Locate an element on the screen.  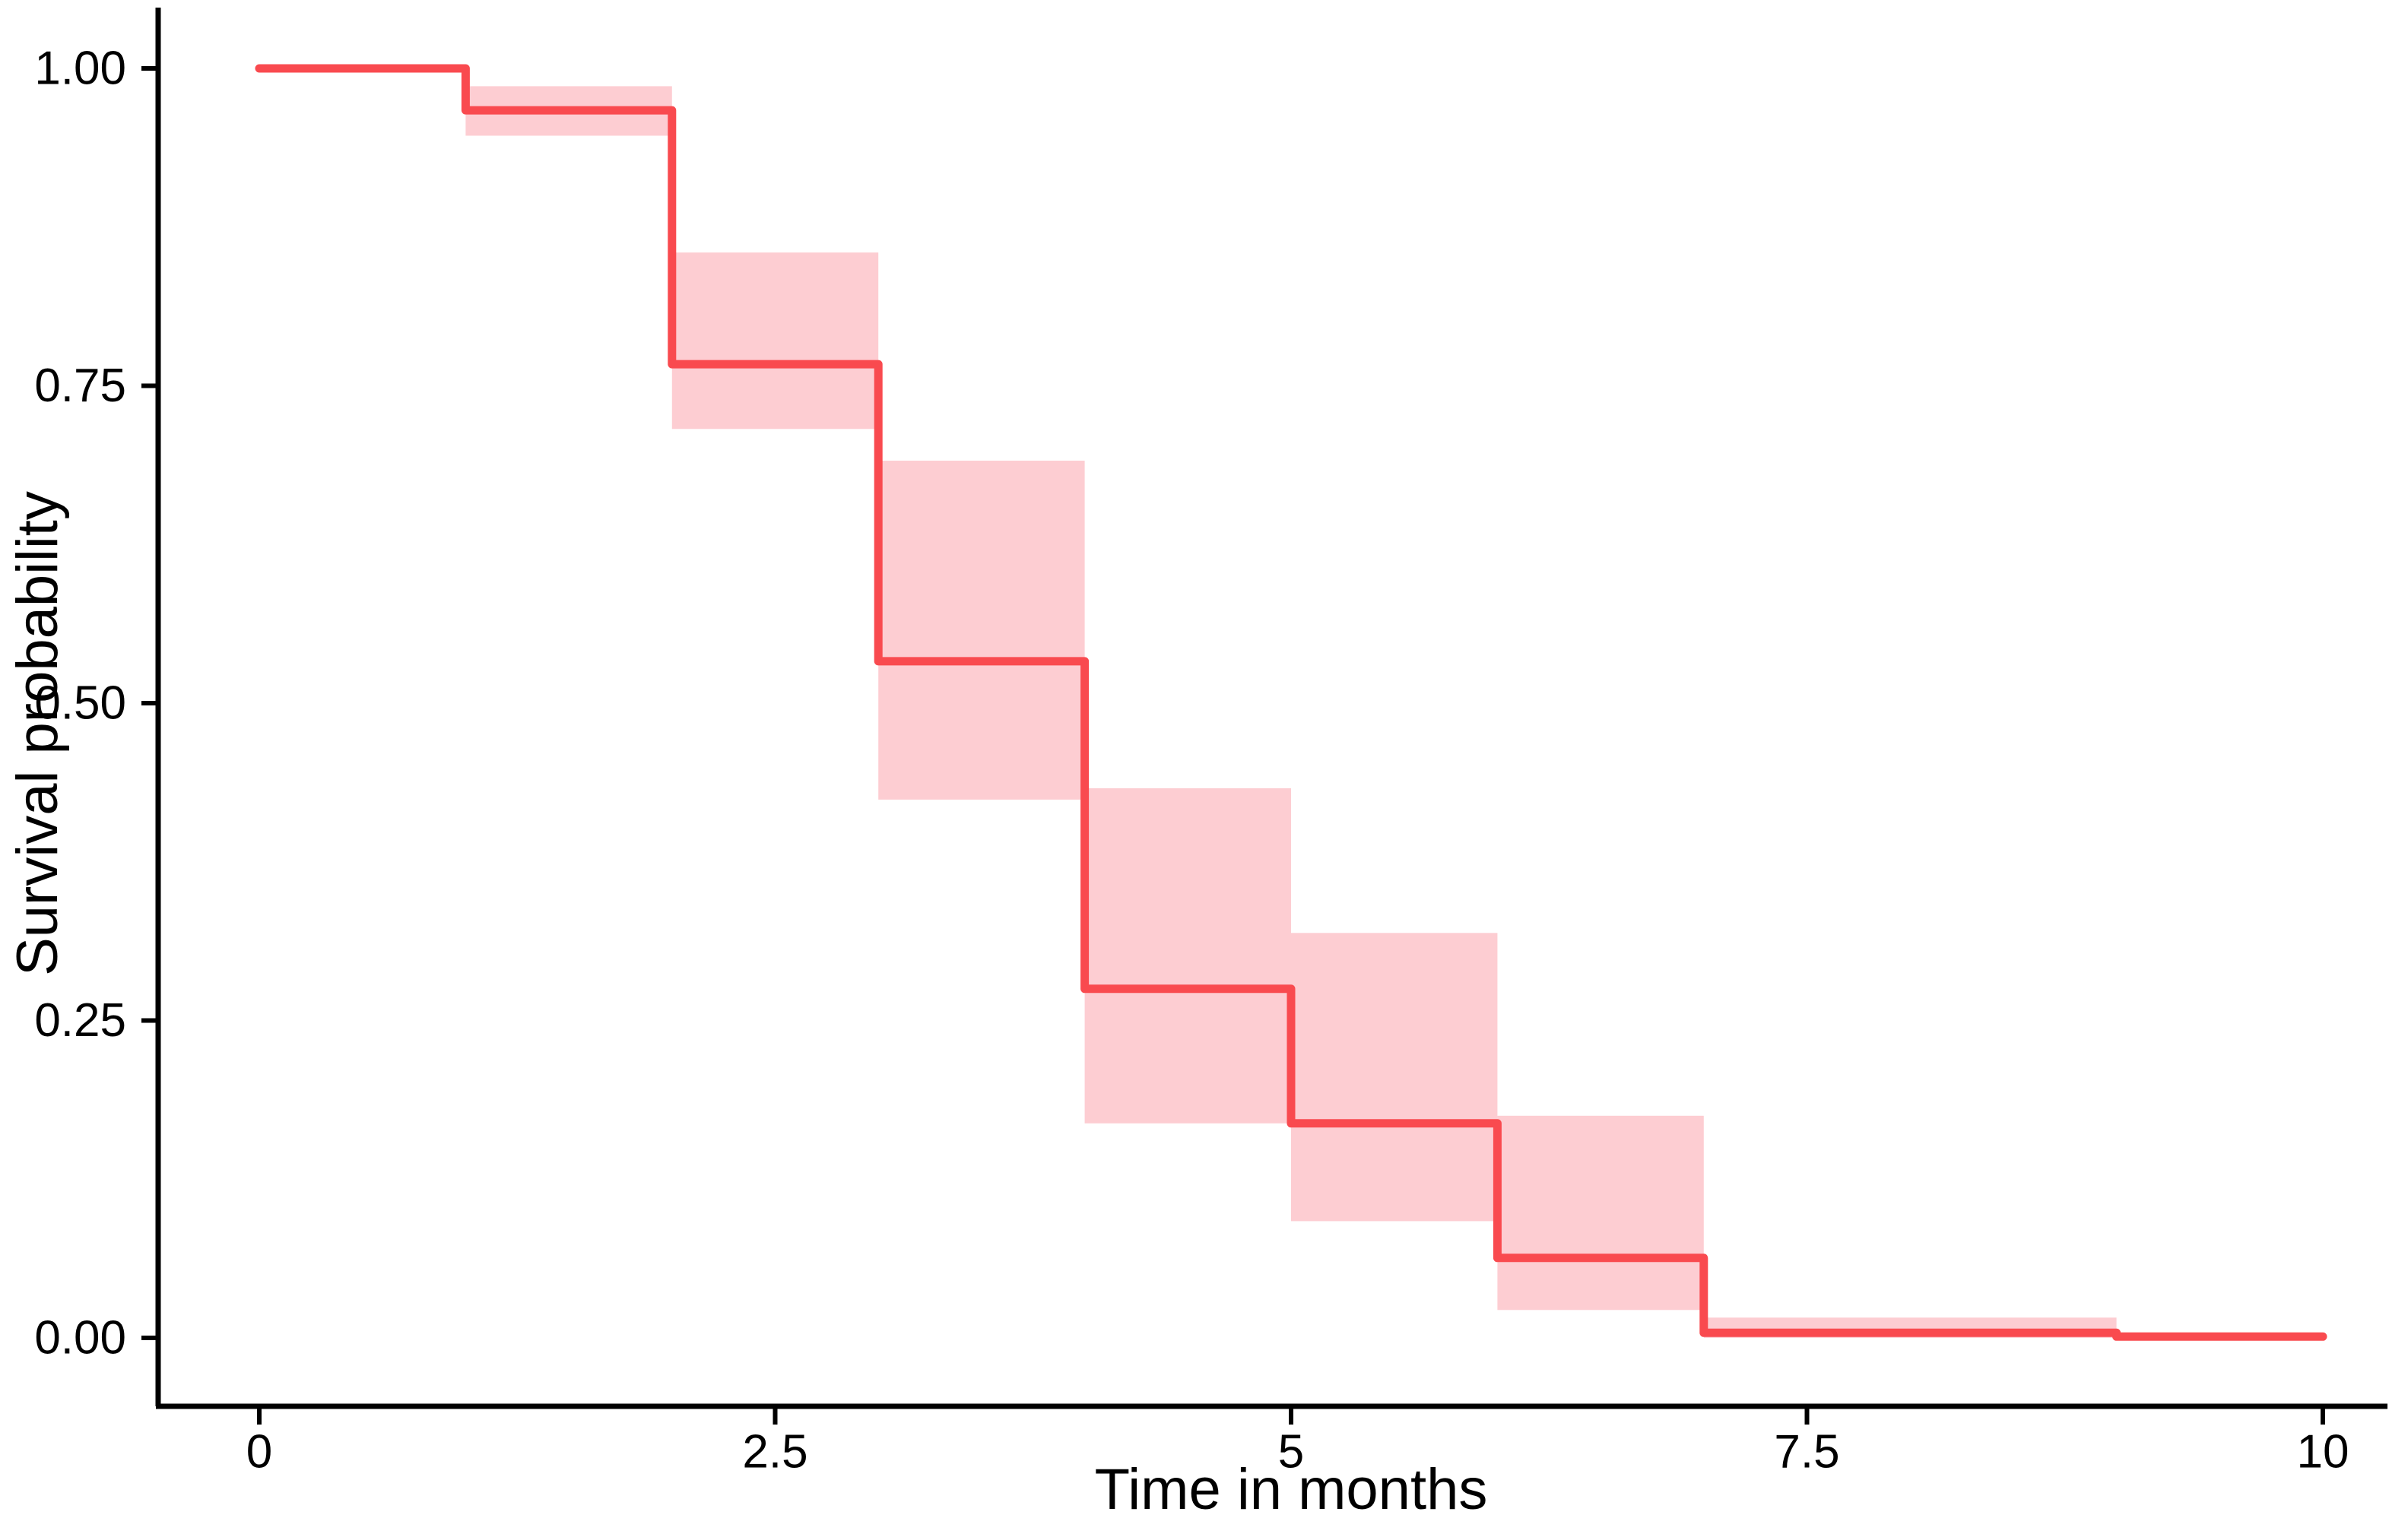
y-tick-label: 0.25 is located at coordinates (80, 1020).